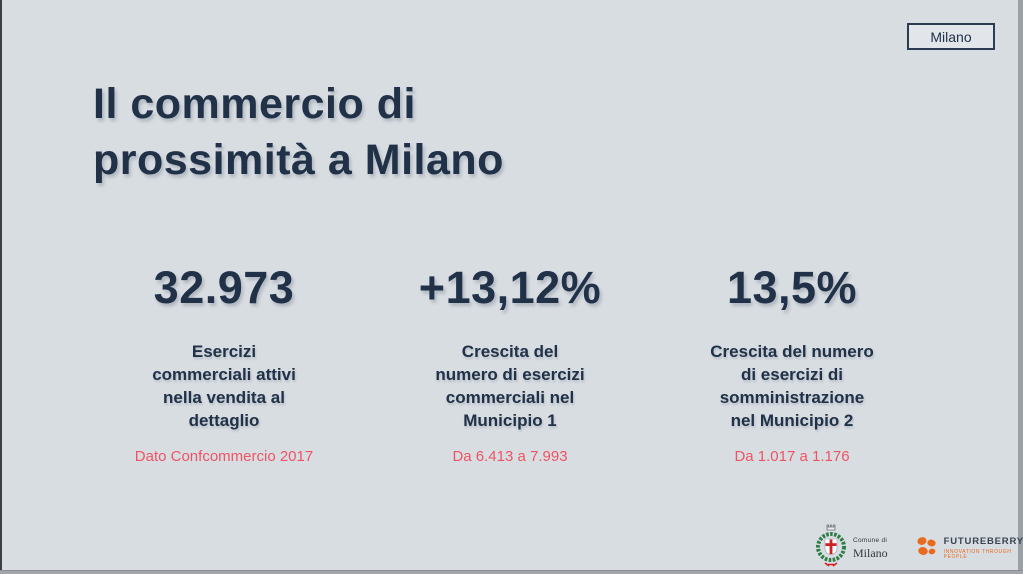 Image resolution: width=1023 pixels, height=574 pixels. I want to click on stat-value: 13,5%, so click(792, 287).